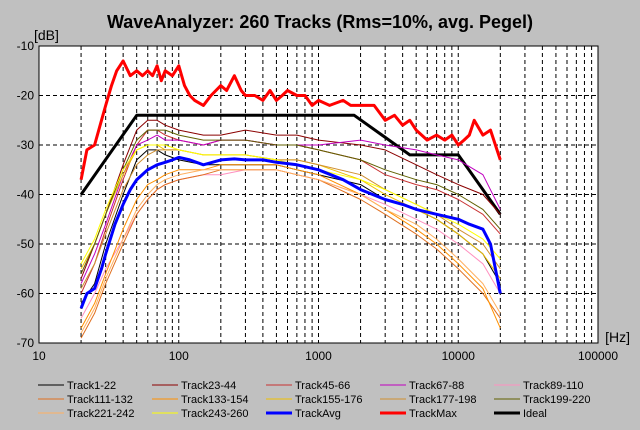 This screenshot has height=430, width=640. I want to click on y-tick-label: -10, so click(26, 46).